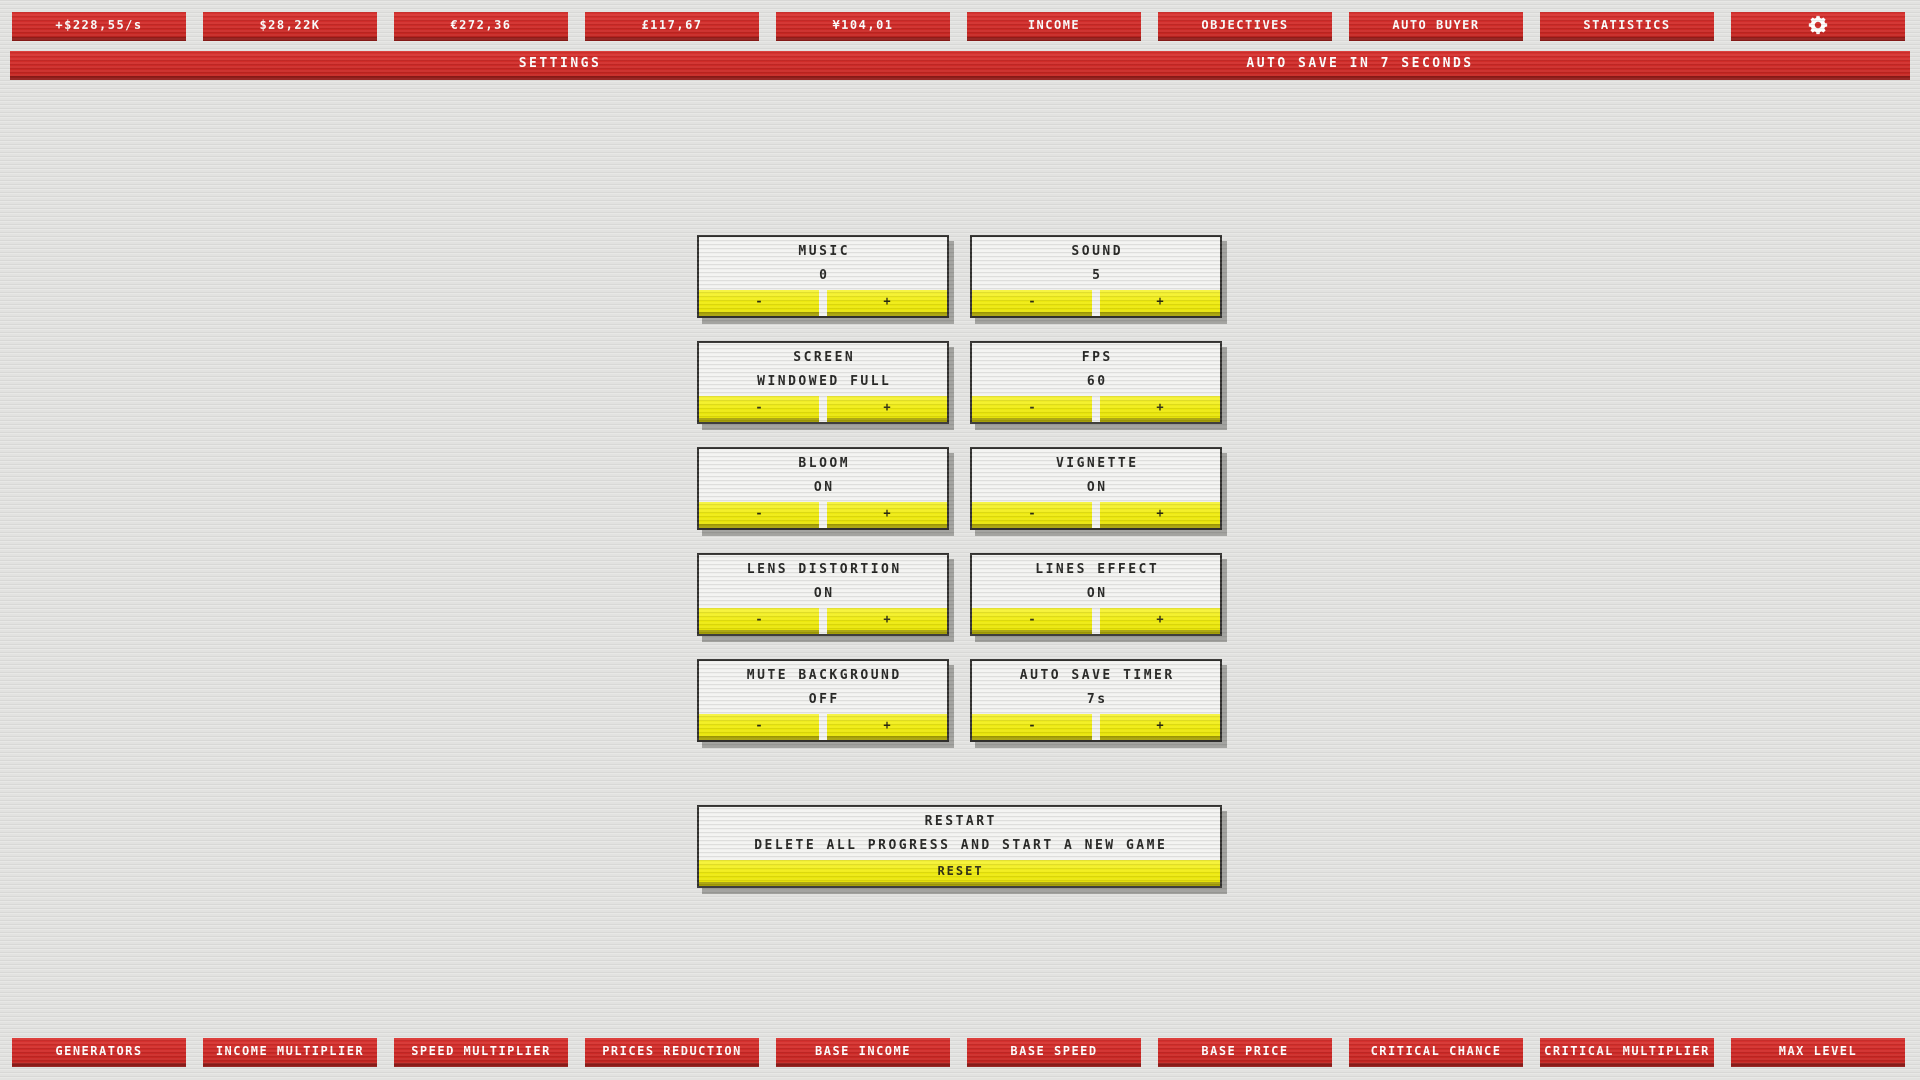 This screenshot has height=1080, width=1920. I want to click on setting-label: FPS, so click(1097, 357).